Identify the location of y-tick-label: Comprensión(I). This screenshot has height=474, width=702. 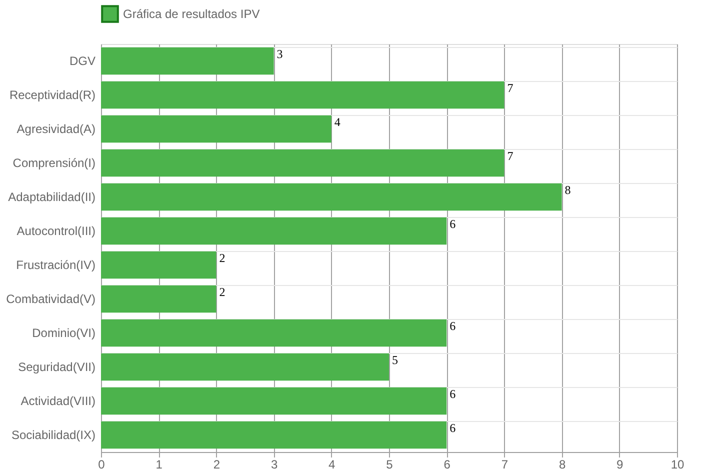
(54, 163).